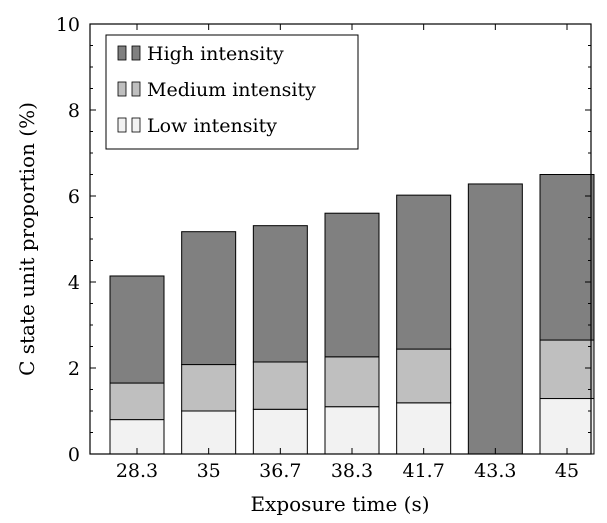 The width and height of the screenshot is (607, 523). What do you see at coordinates (352, 430) in the screenshot?
I see `bar-low-38.3` at bounding box center [352, 430].